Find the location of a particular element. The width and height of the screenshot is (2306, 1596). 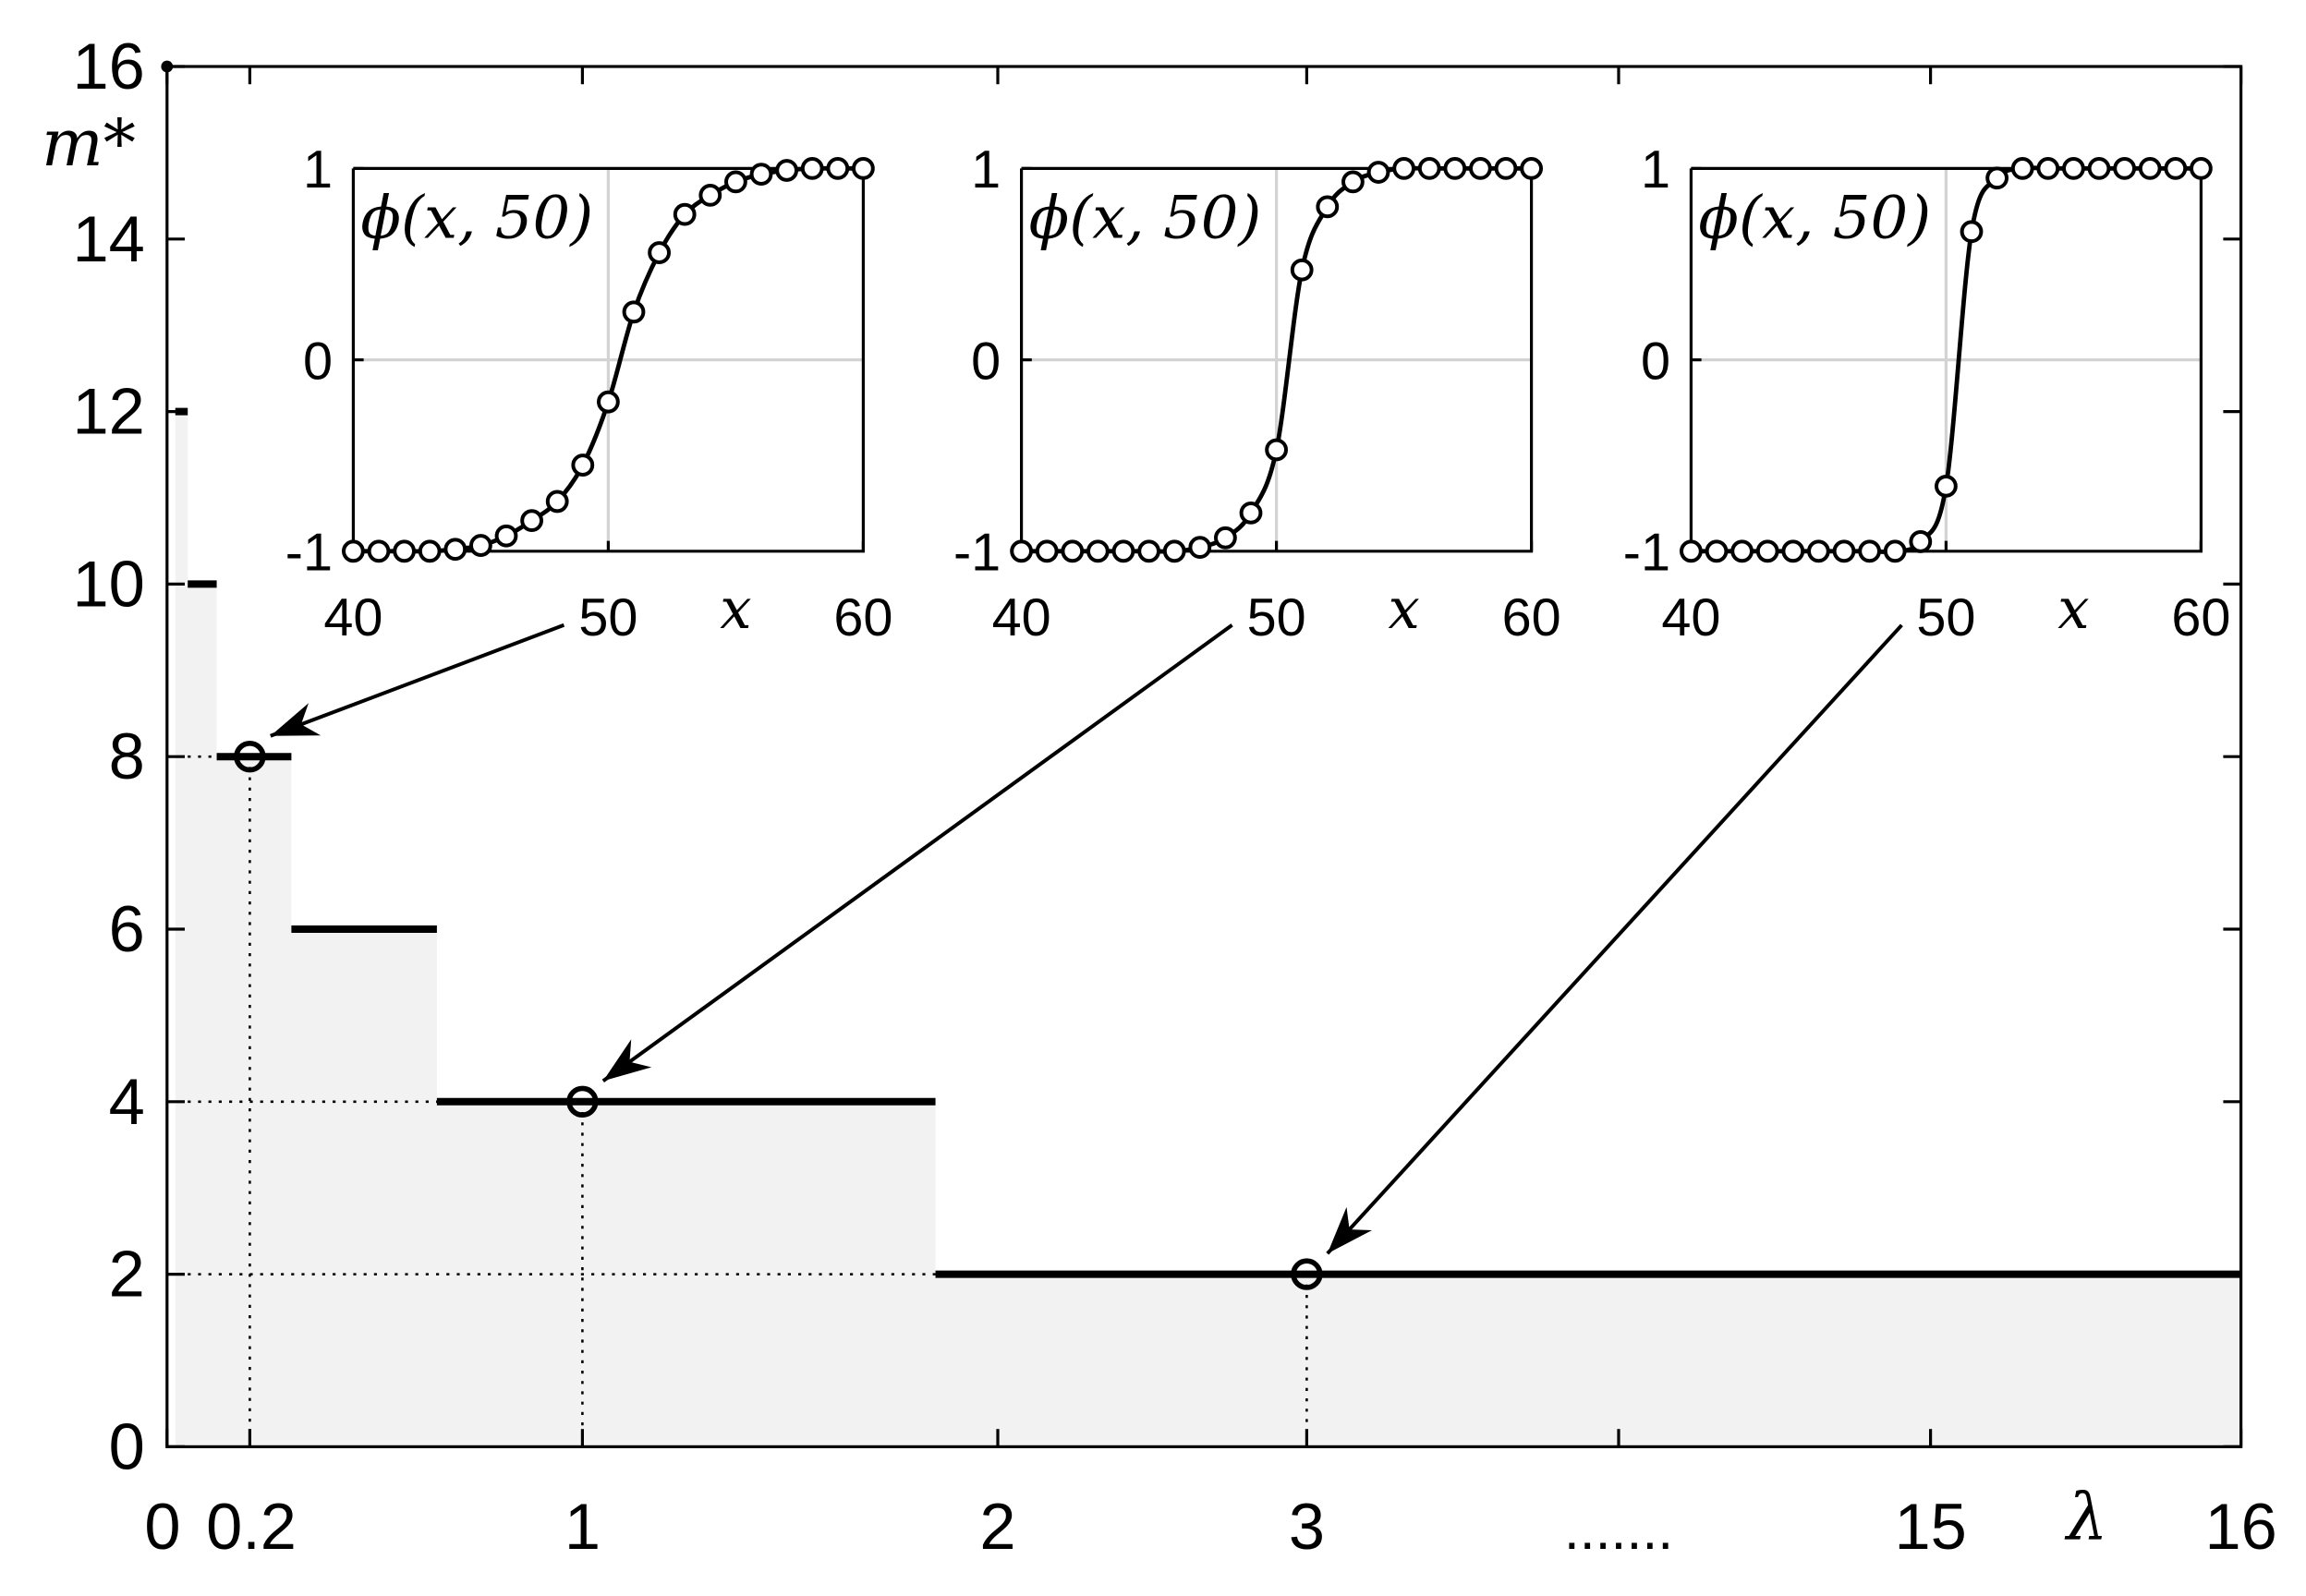

inset-curve is located at coordinates (1276, 359).